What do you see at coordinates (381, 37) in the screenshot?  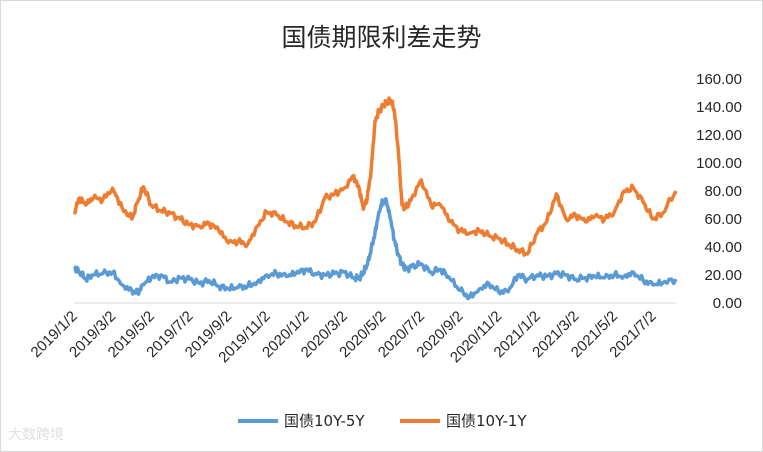 I see `chart-title: 国债期限利差走势` at bounding box center [381, 37].